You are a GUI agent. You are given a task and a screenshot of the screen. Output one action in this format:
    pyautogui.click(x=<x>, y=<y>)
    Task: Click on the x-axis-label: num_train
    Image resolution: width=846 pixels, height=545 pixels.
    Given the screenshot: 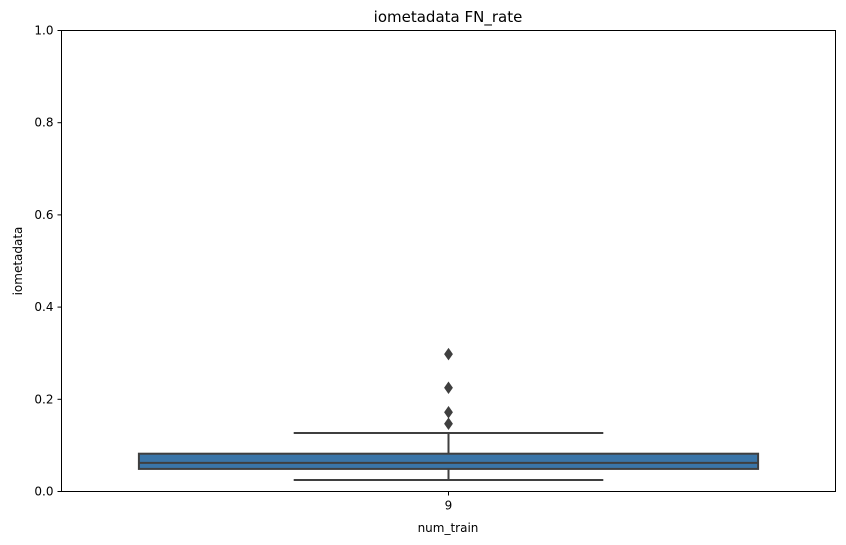 What is the action you would take?
    pyautogui.click(x=448, y=528)
    